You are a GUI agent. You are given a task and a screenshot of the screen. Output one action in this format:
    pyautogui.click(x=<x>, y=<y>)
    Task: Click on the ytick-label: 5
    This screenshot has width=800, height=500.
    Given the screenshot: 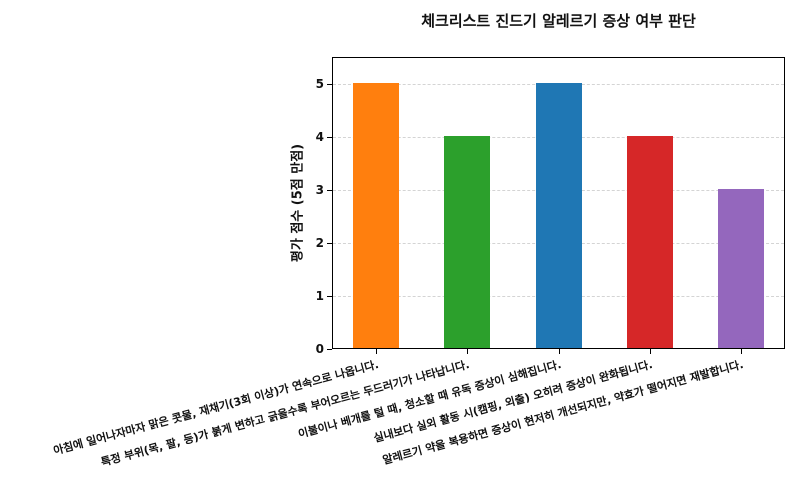 What is the action you would take?
    pyautogui.click(x=319, y=84)
    